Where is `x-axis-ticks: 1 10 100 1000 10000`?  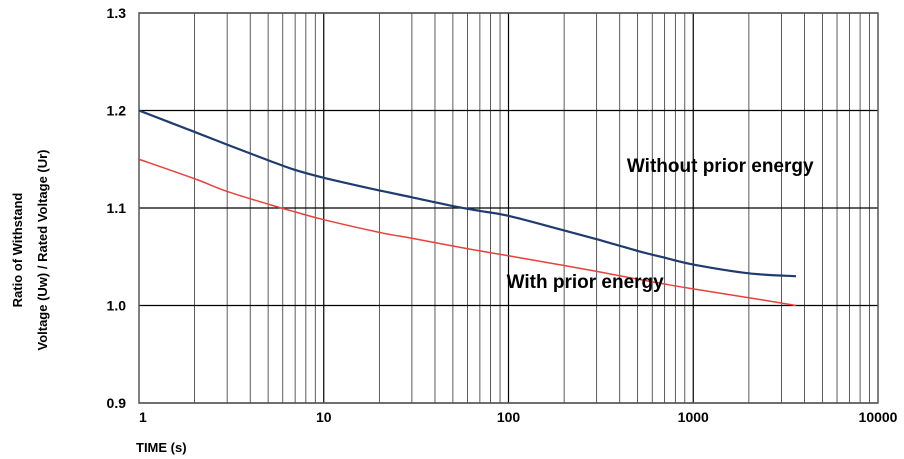 x-axis-ticks: 1 10 100 1000 10000 is located at coordinates (518, 417).